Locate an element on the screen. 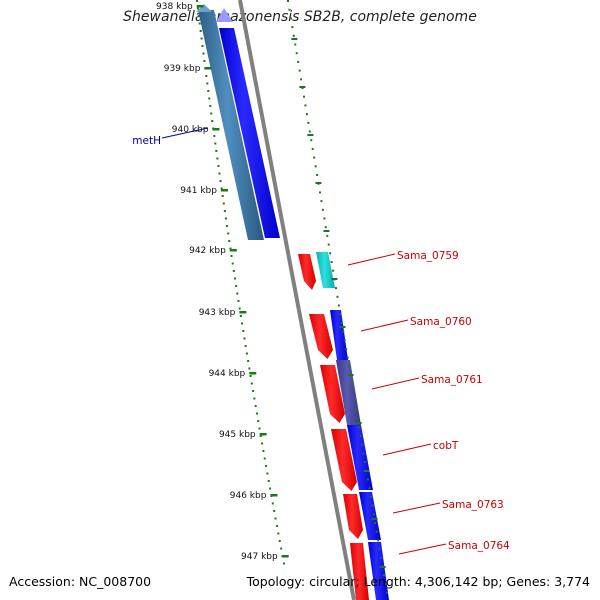 Image resolution: width=600 pixels, height=600 pixels. tick-label: 939 kbp is located at coordinates (182, 69).